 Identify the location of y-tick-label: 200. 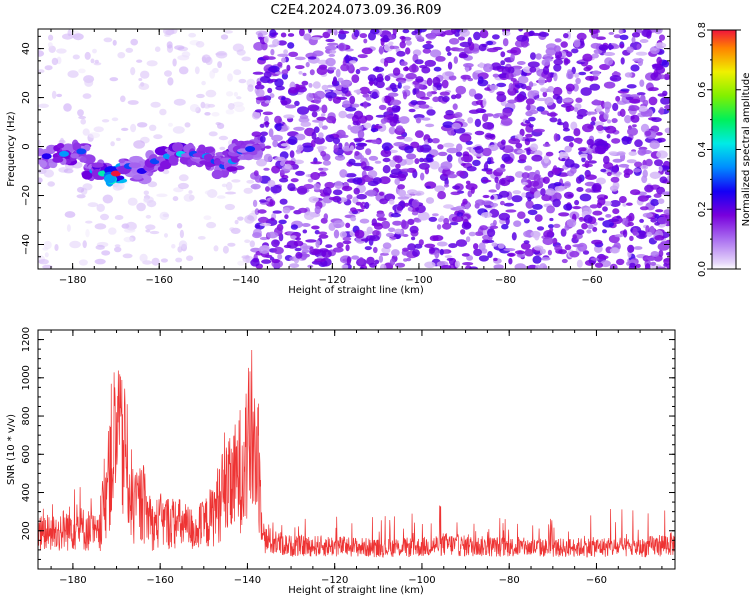
(26, 530).